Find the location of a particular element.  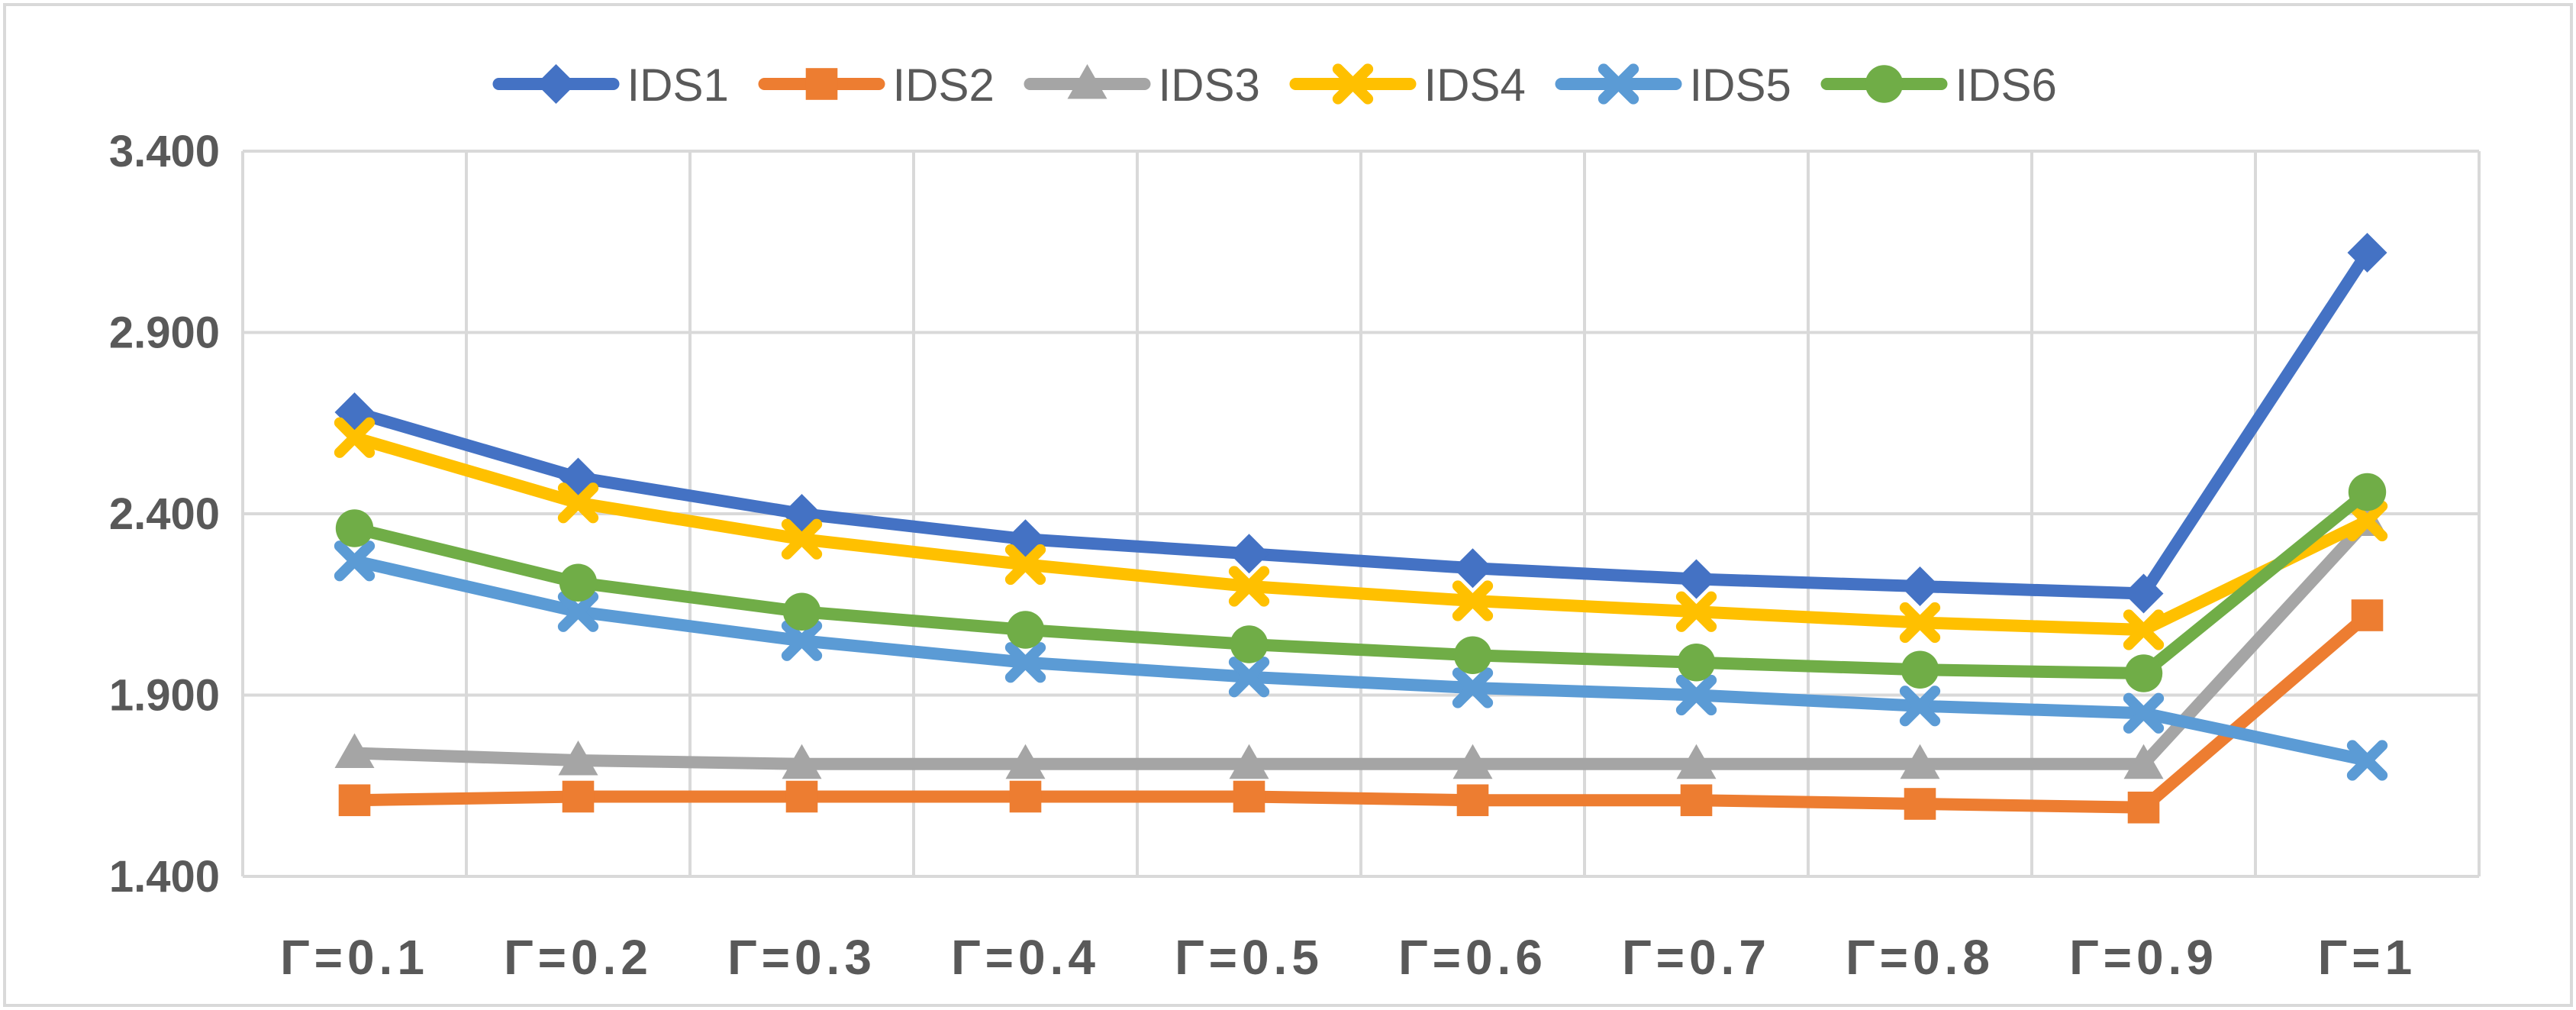

y-tick-label: 1.400 is located at coordinates (165, 877).